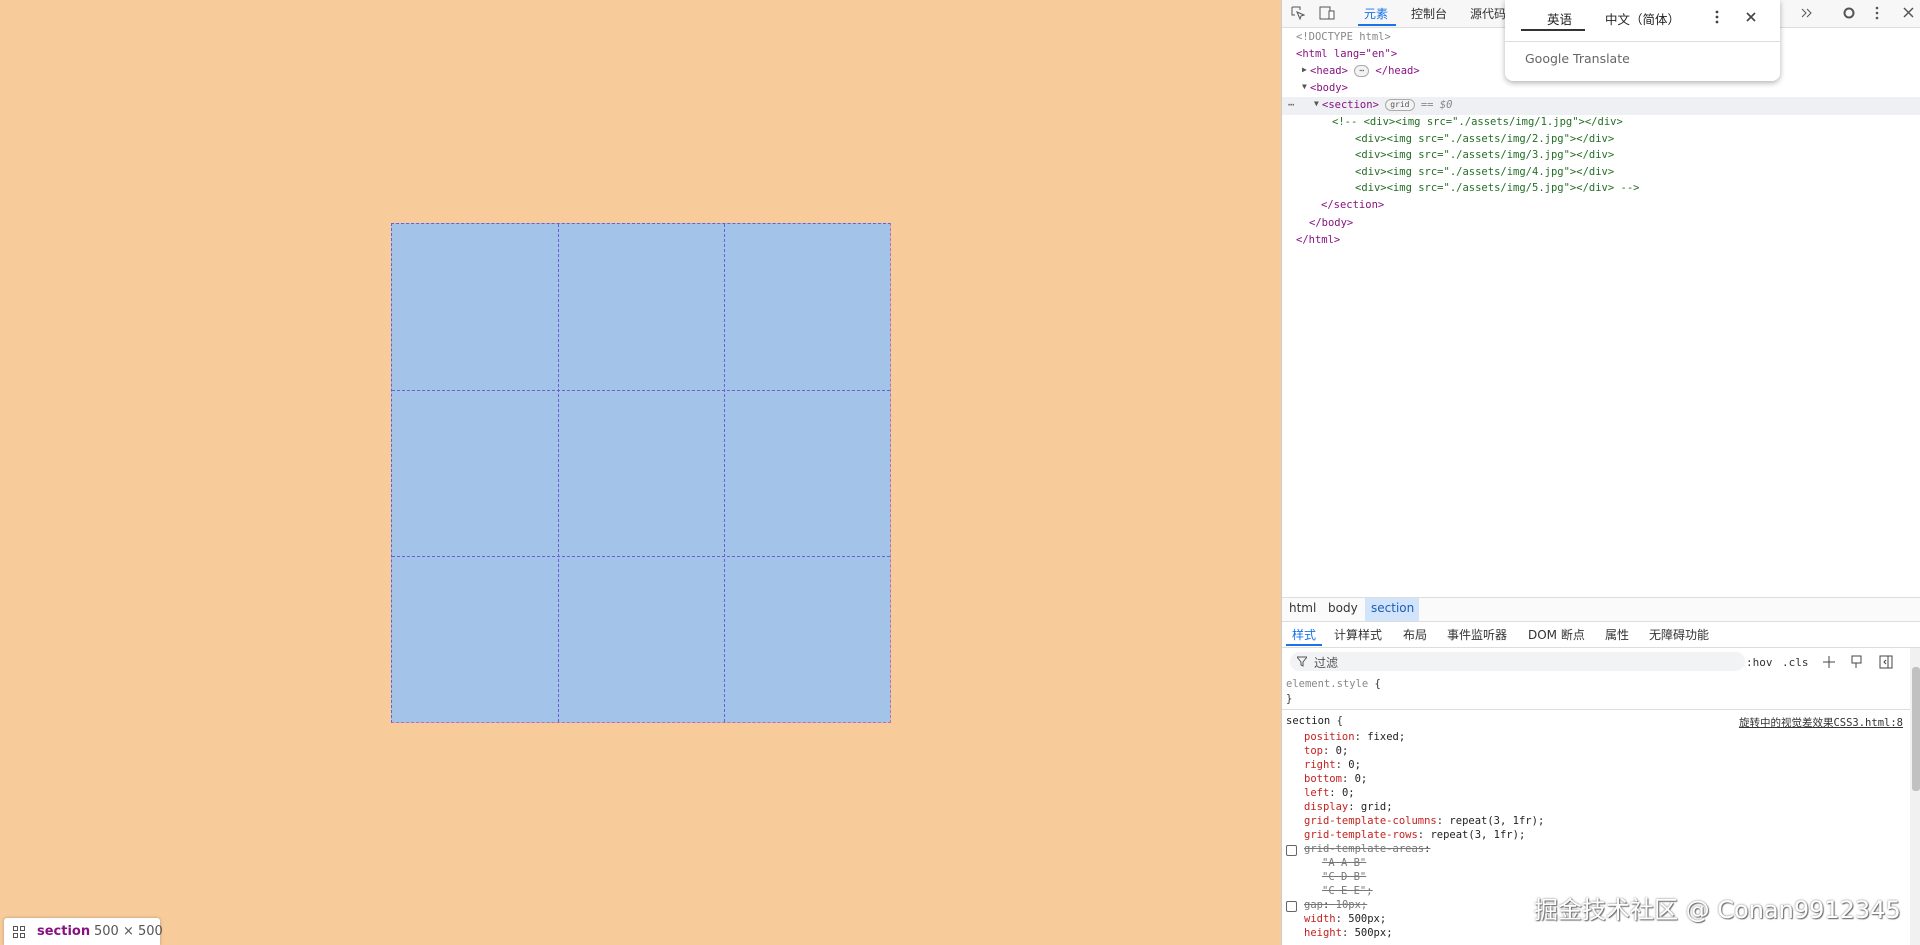 The image size is (1920, 945). I want to click on property-value: "C E E", so click(1347, 891).